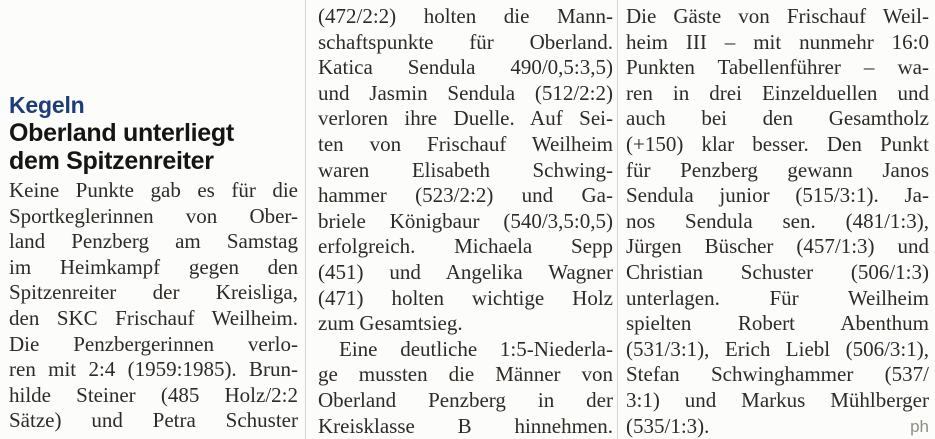 The image size is (935, 439). I want to click on text-line: Spitzenreiter der Kreisliga,, so click(153, 292).